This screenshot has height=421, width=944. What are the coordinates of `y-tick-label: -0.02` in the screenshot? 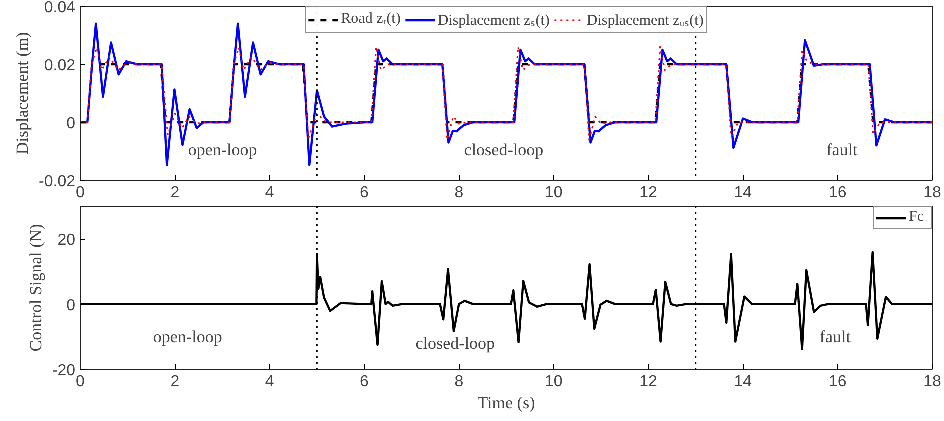 It's located at (57, 182).